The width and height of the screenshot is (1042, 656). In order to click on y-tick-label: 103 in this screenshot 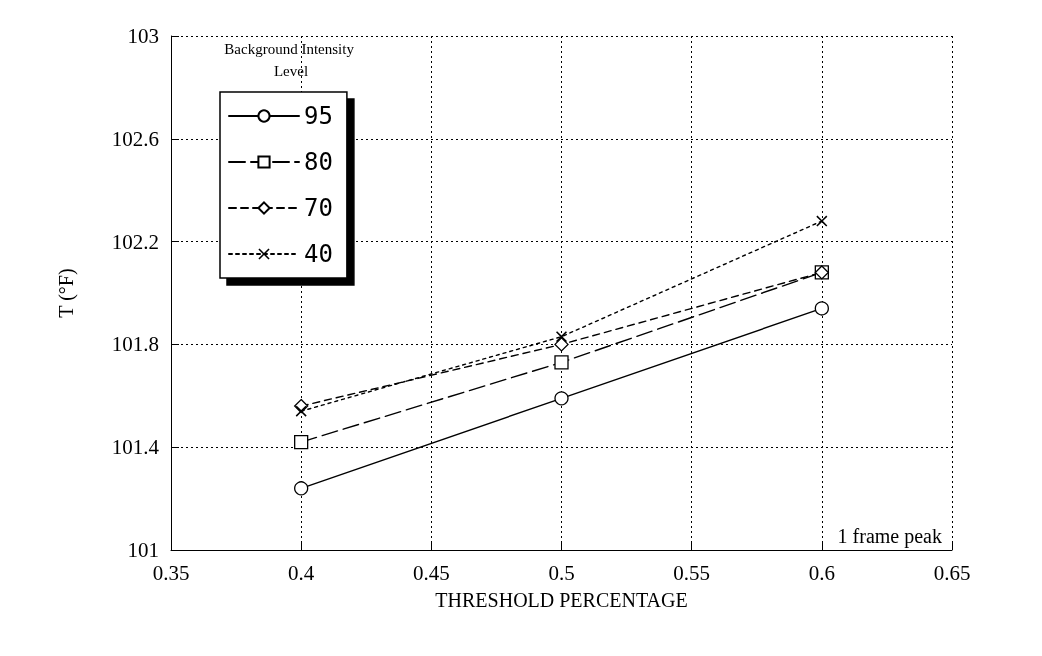, I will do `click(143, 36)`.